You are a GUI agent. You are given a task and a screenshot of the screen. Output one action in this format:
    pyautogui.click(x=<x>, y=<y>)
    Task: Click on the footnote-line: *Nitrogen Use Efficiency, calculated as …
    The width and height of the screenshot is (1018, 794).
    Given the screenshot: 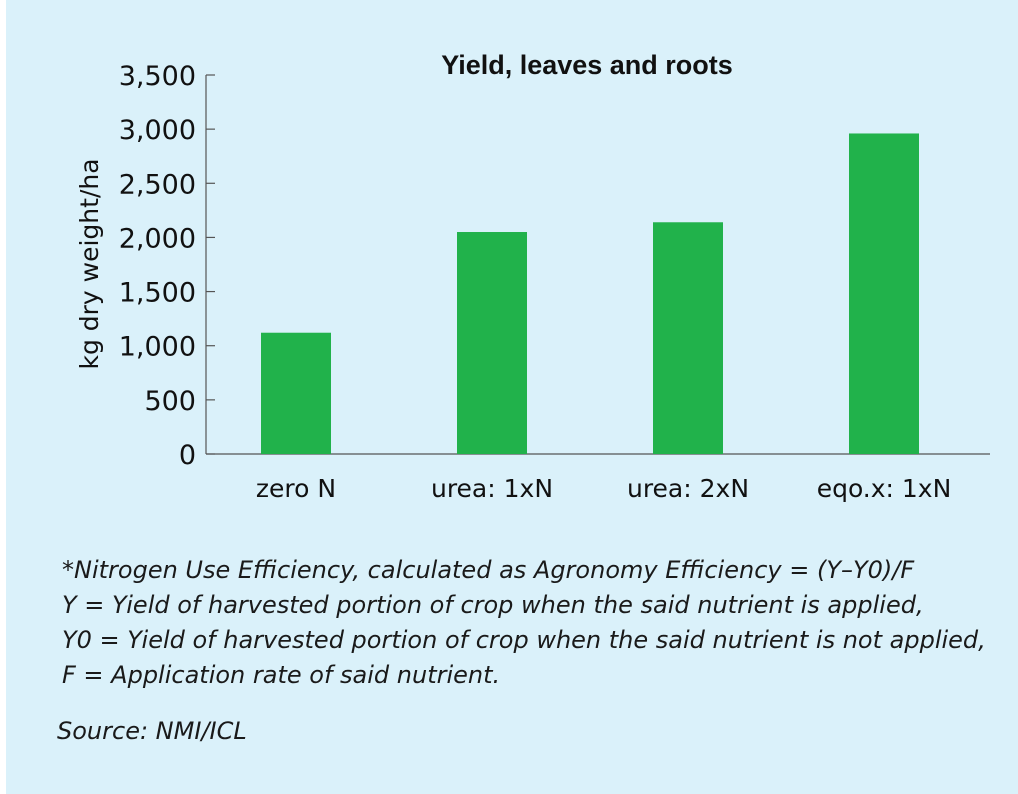 What is the action you would take?
    pyautogui.click(x=488, y=570)
    